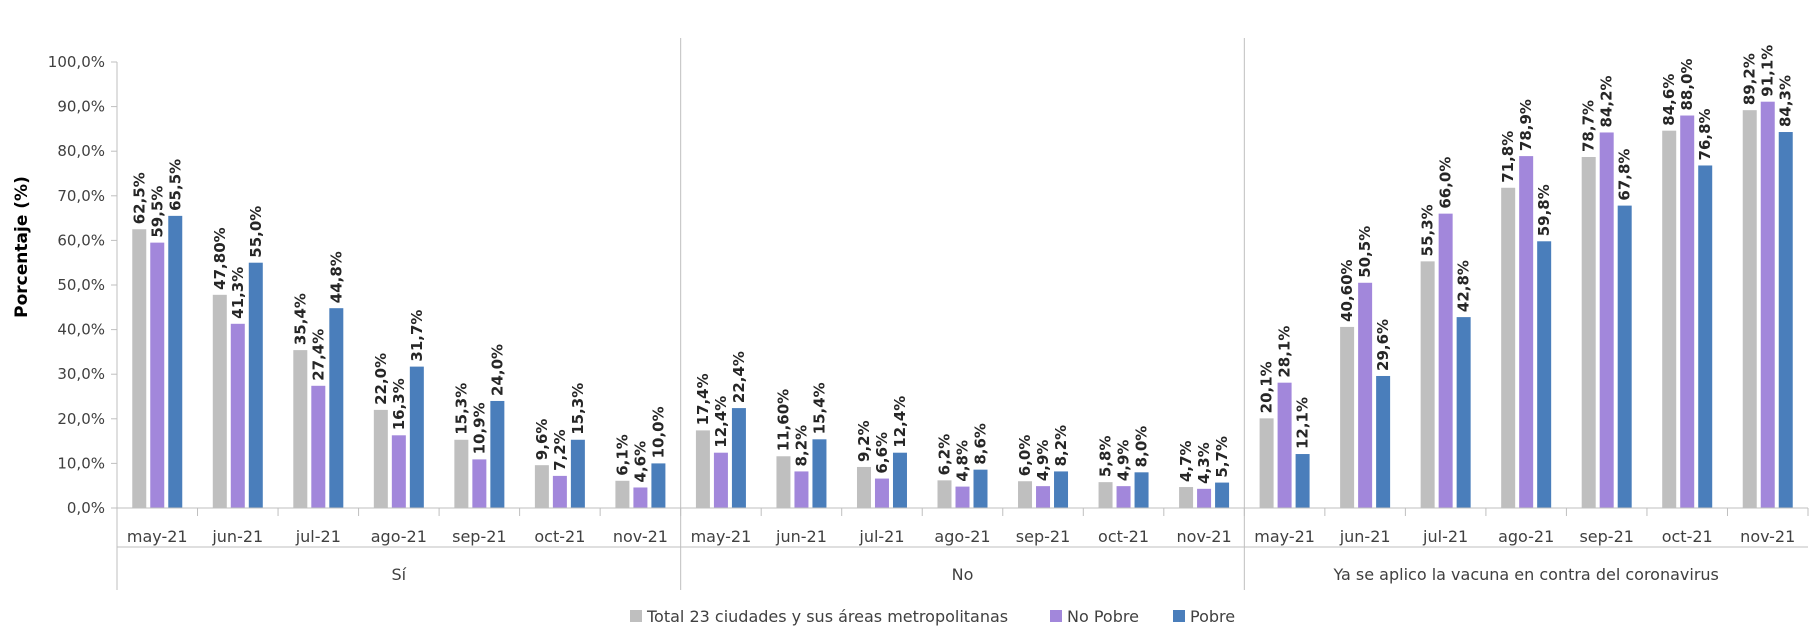  Describe the element at coordinates (318, 355) in the screenshot. I see `data-label: 27,4%` at that location.